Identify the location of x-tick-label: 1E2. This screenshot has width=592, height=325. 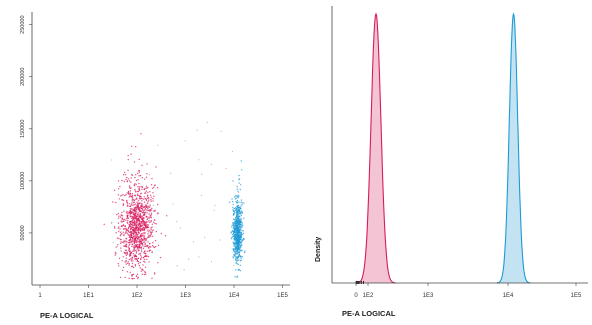
(368, 296).